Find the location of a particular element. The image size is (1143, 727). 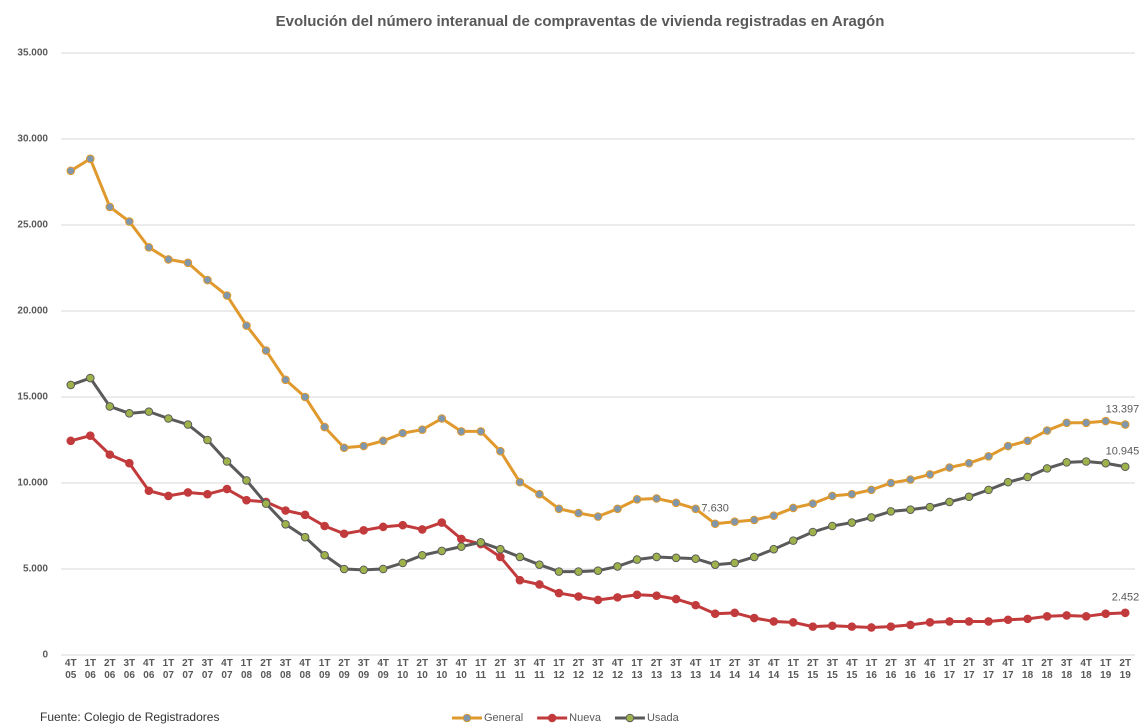

x-tick-label: 3T 15 is located at coordinates (832, 669).